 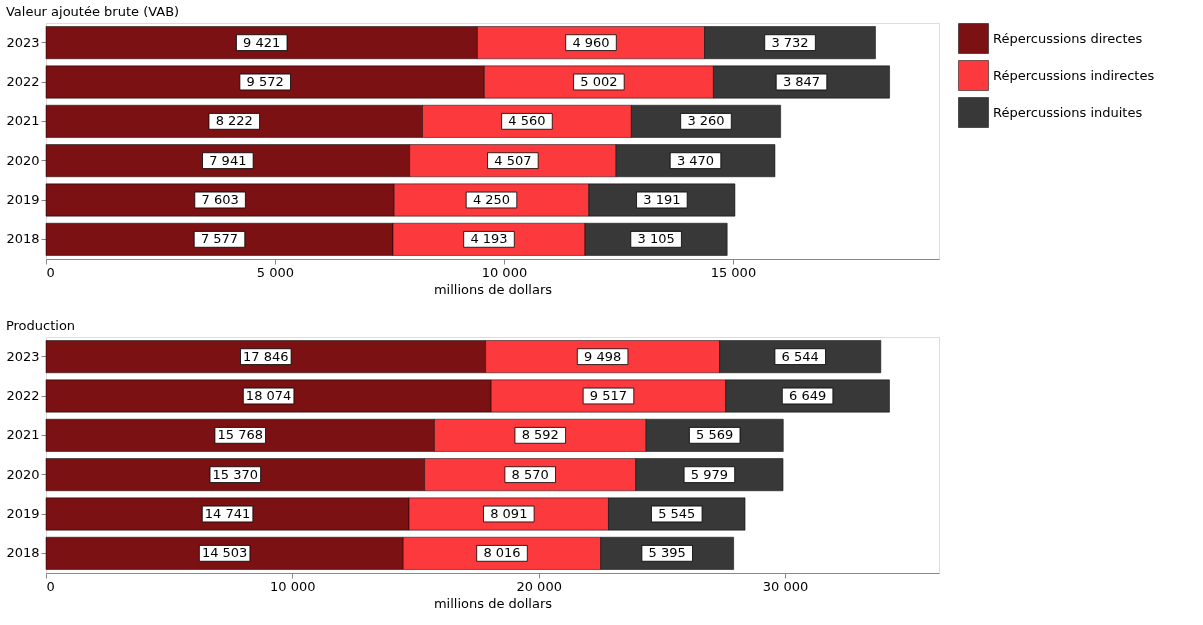 I want to click on x-tick-label: 15 000, so click(x=733, y=272).